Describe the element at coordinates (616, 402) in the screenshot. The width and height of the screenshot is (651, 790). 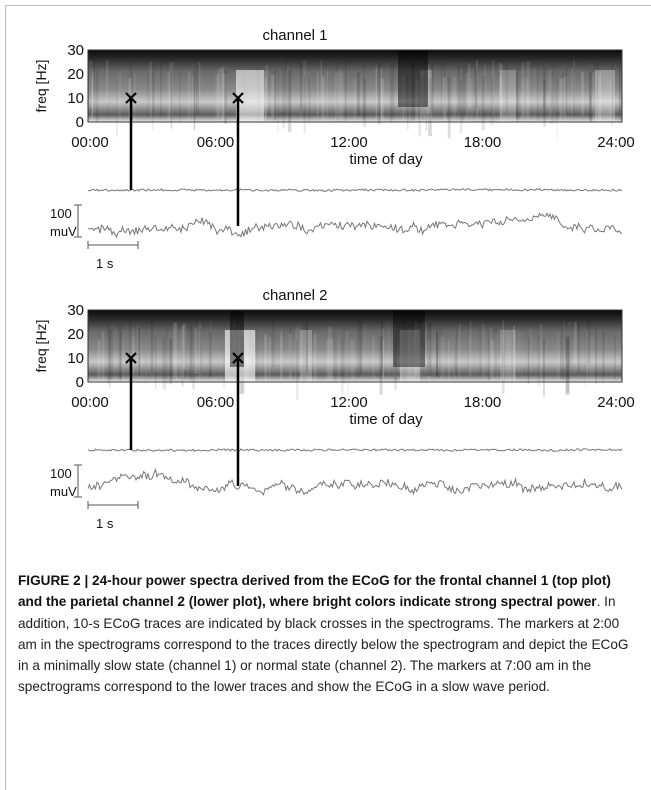
I see `x-tick-label: 24:00` at that location.